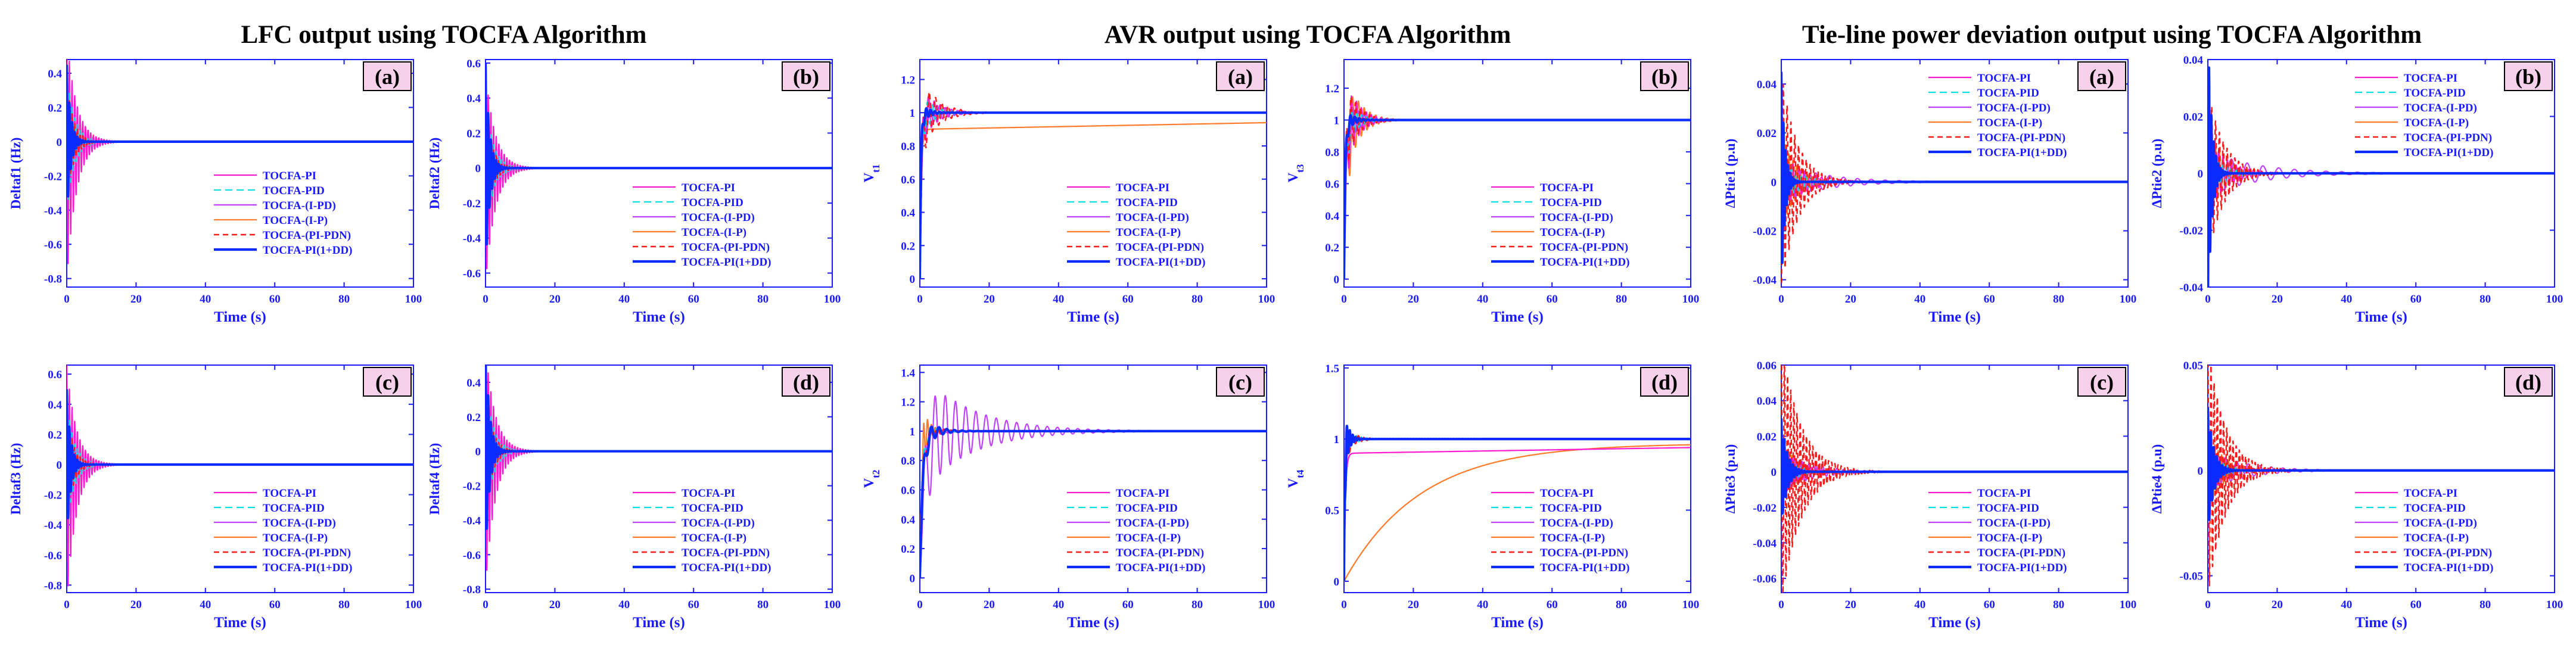 This screenshot has height=648, width=2576. Describe the element at coordinates (1767, 133) in the screenshot. I see `y-tick-label: 0.02` at that location.